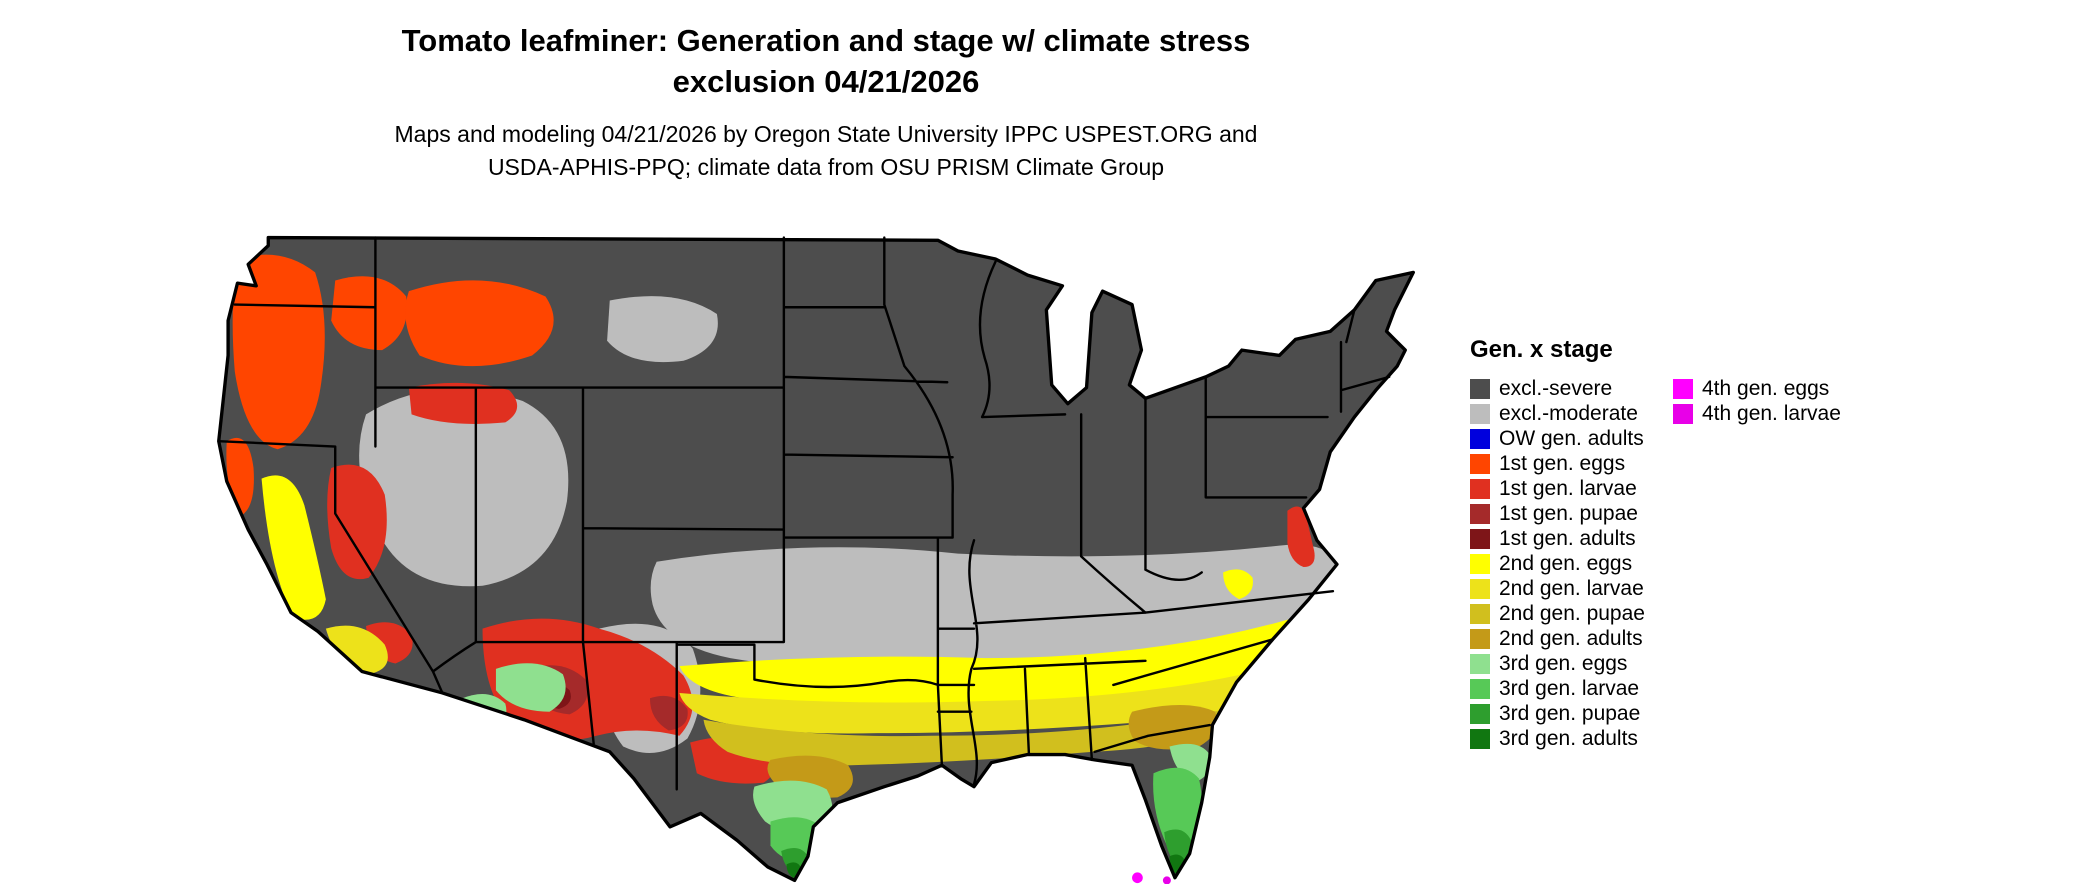 The width and height of the screenshot is (2100, 892). I want to click on region-excl-moderate-great-basin, so click(464, 487).